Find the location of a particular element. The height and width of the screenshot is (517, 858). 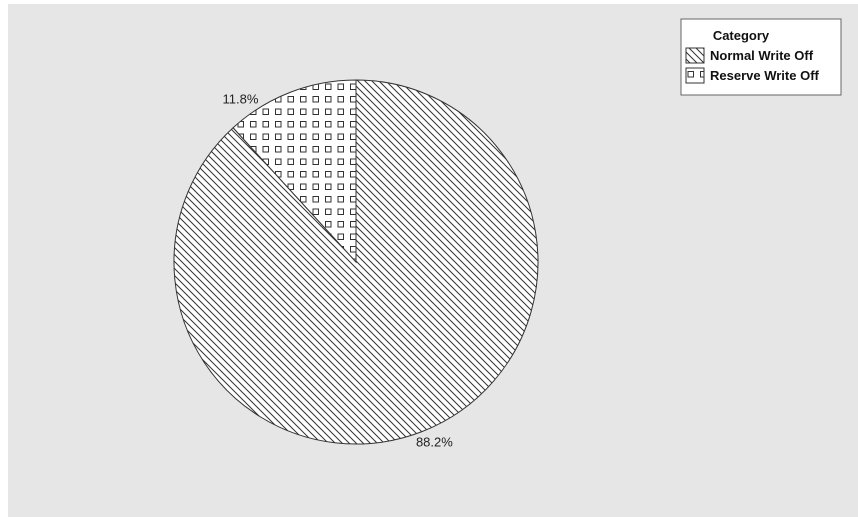

slice-label-reserve-write-off: 11.8% is located at coordinates (241, 99).